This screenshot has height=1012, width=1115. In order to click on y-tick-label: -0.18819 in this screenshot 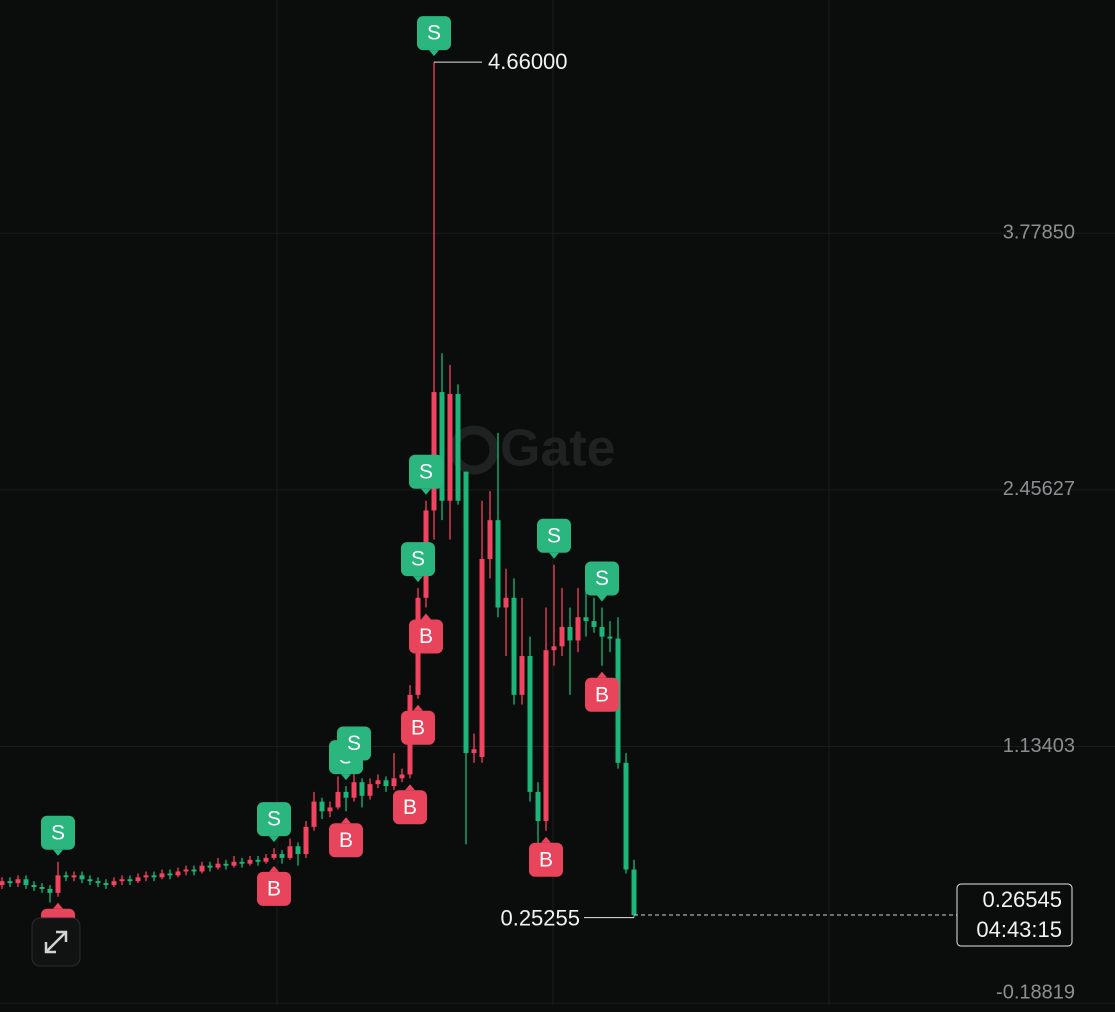, I will do `click(1035, 992)`.